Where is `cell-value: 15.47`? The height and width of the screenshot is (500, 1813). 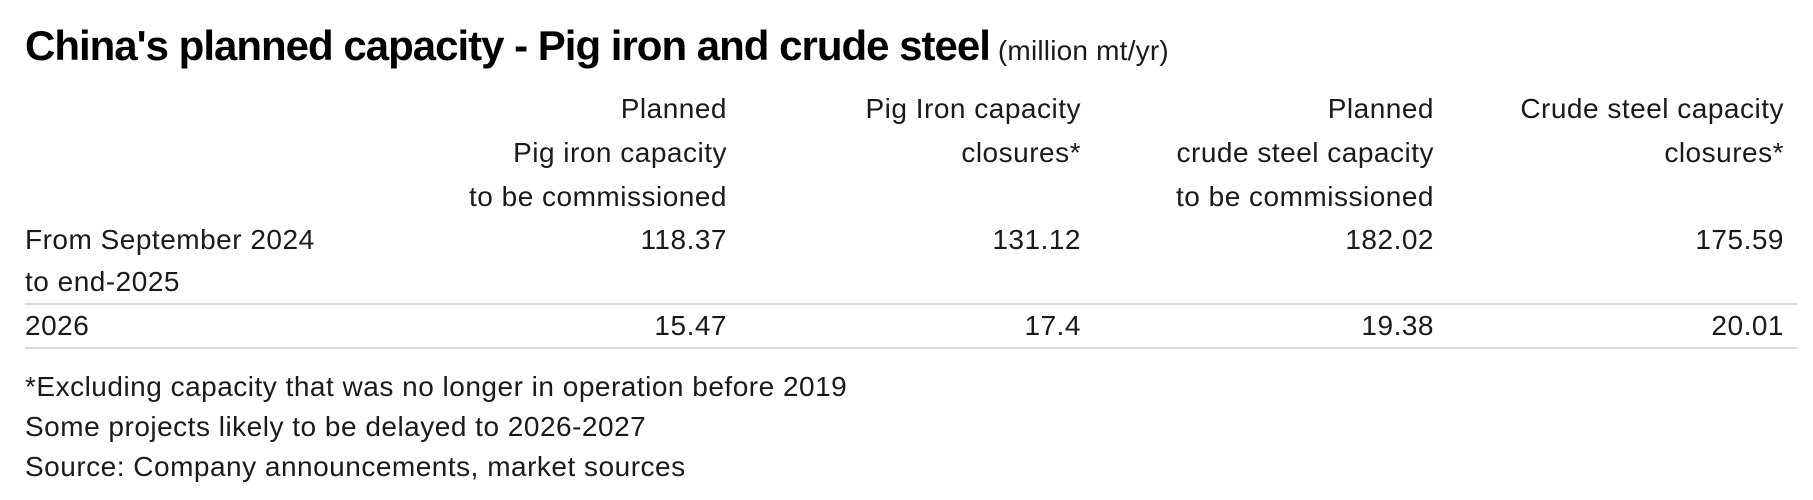 cell-value: 15.47 is located at coordinates (551, 326).